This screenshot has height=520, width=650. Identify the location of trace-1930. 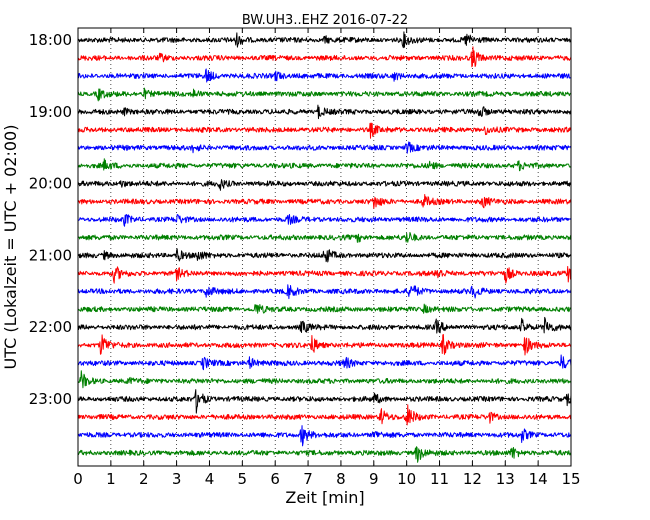
(324, 147).